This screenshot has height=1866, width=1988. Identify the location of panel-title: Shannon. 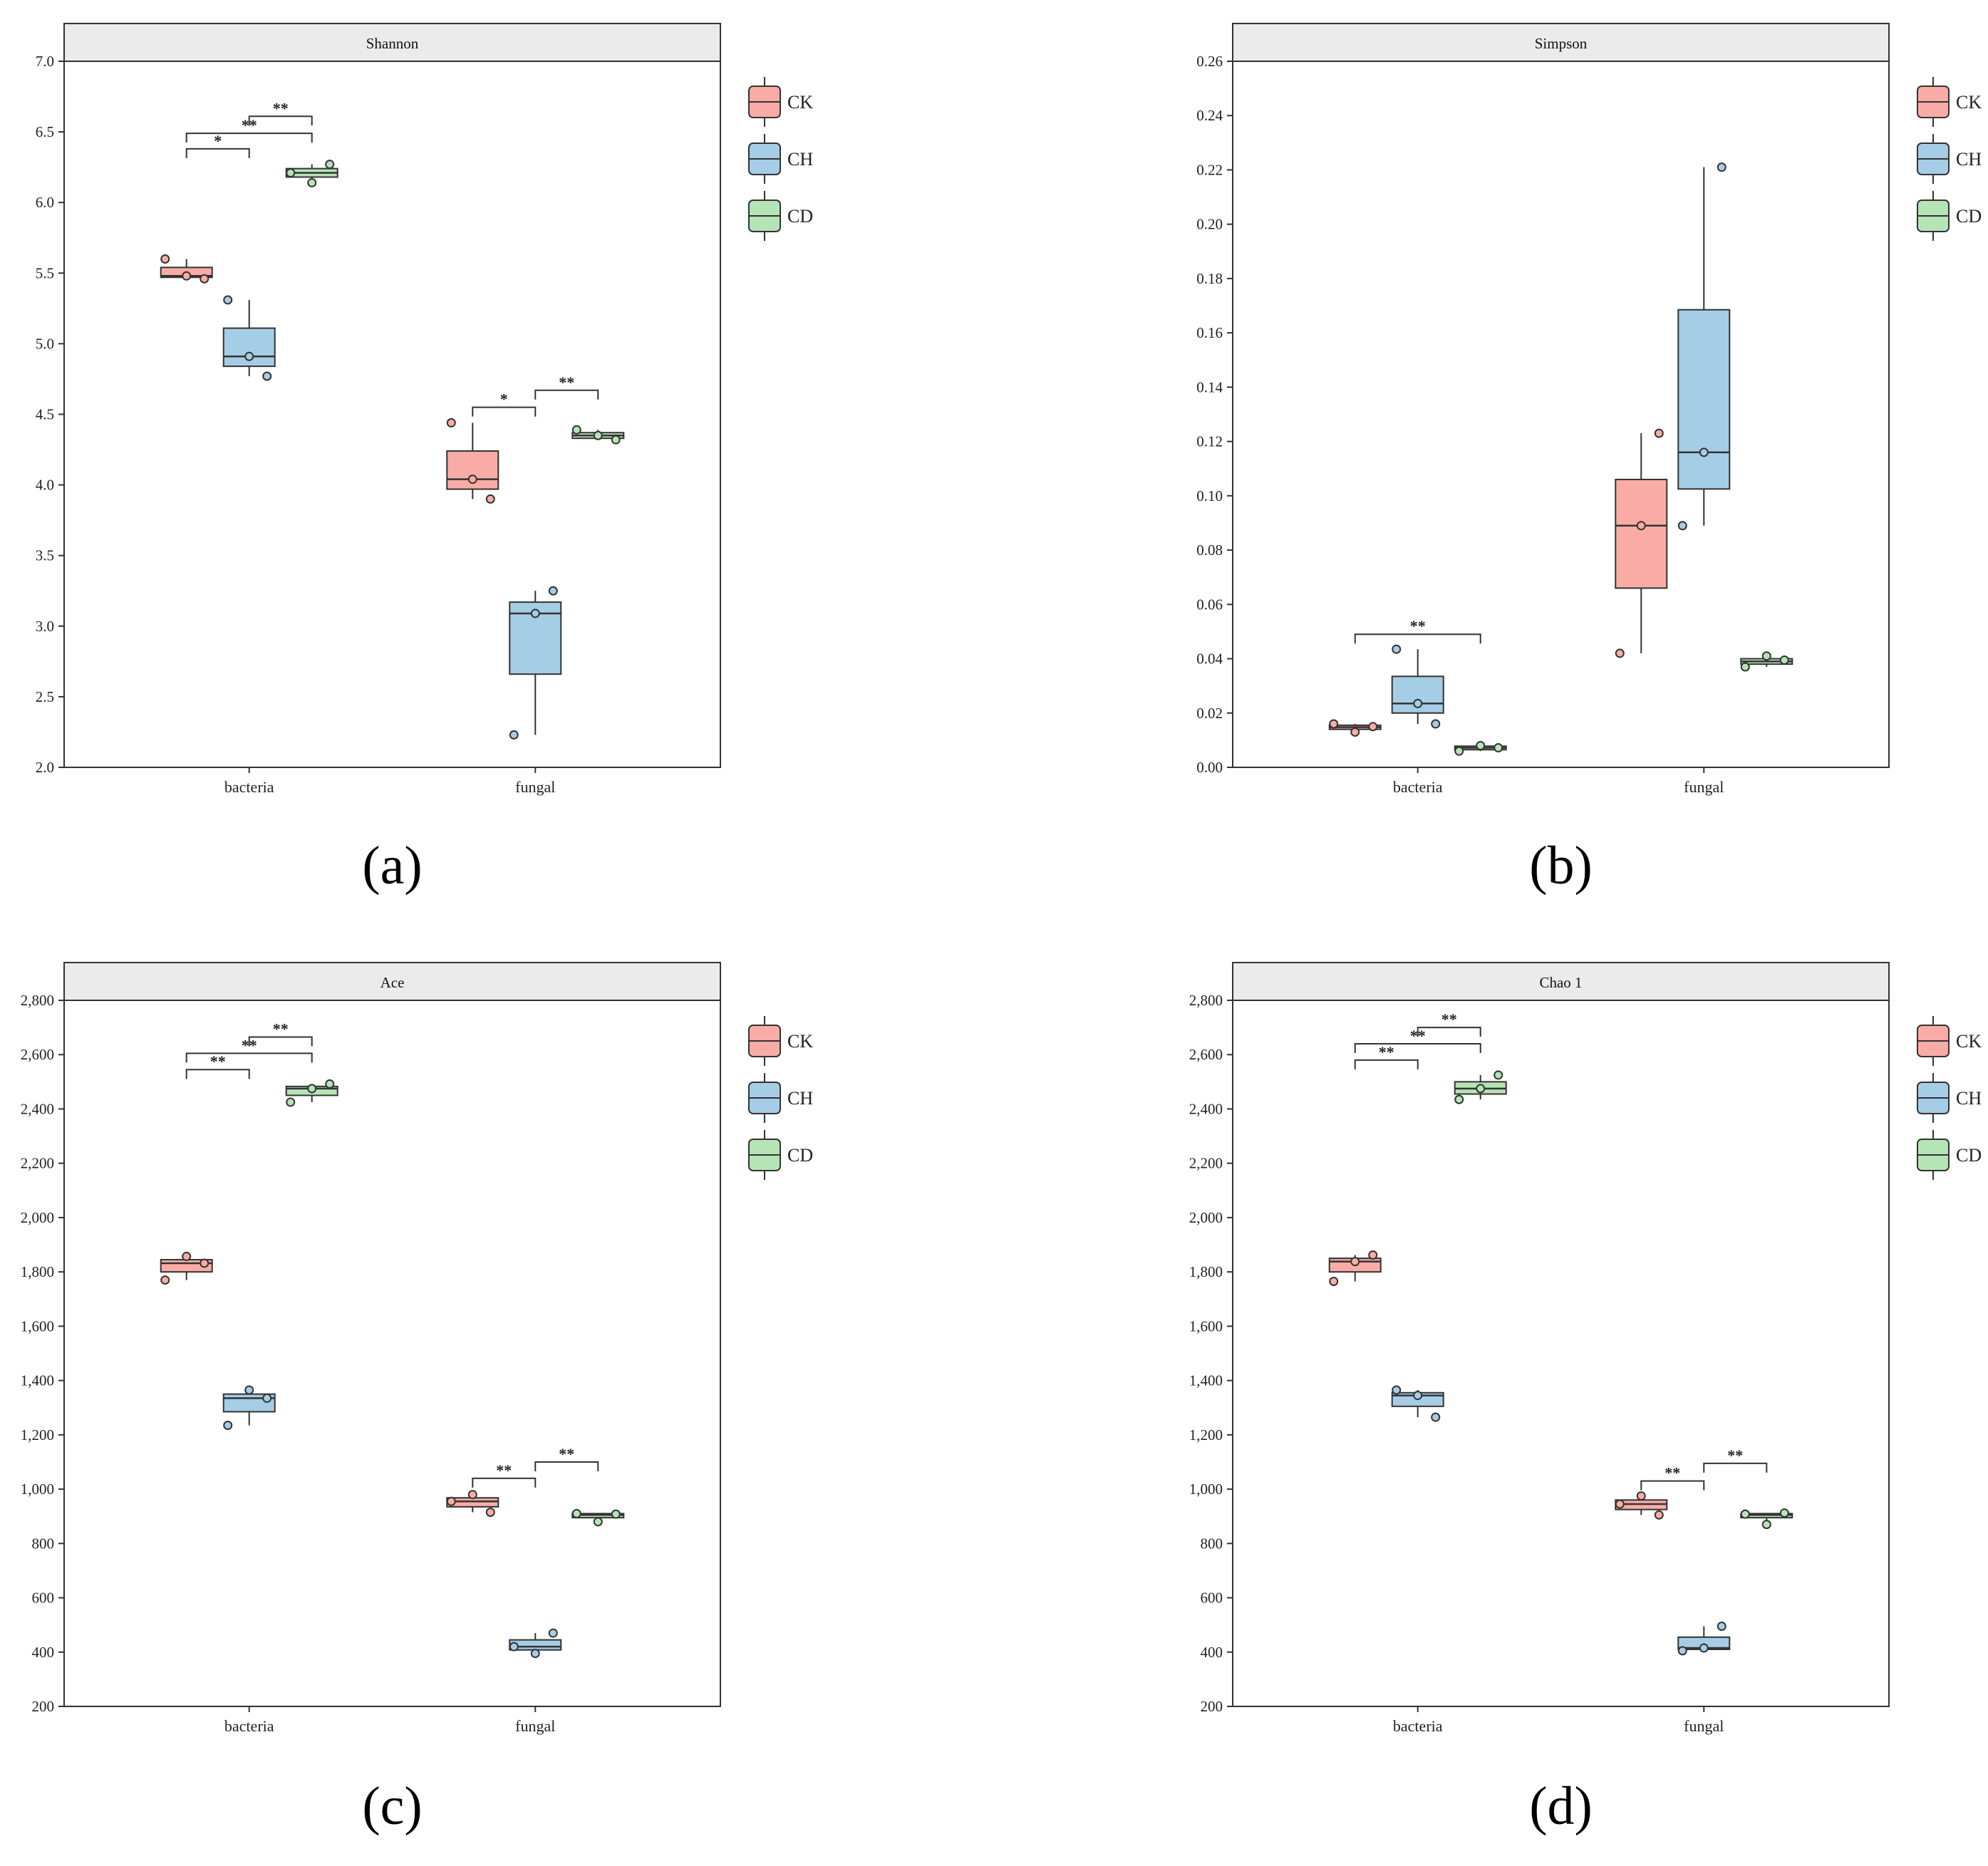
(393, 44).